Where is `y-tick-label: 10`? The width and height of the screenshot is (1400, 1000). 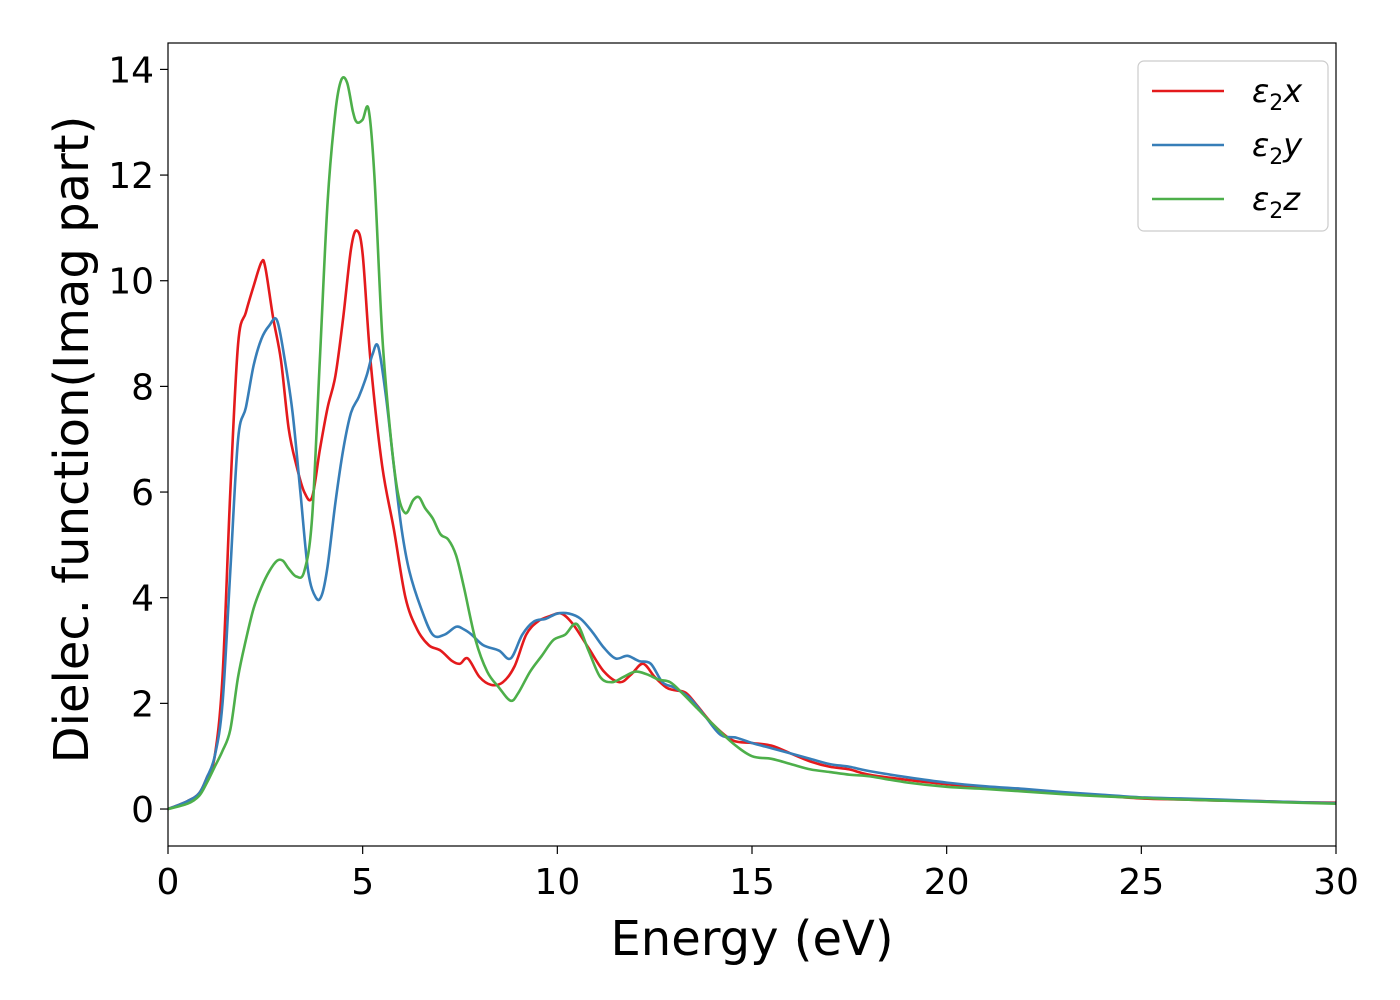
y-tick-label: 10 is located at coordinates (131, 282).